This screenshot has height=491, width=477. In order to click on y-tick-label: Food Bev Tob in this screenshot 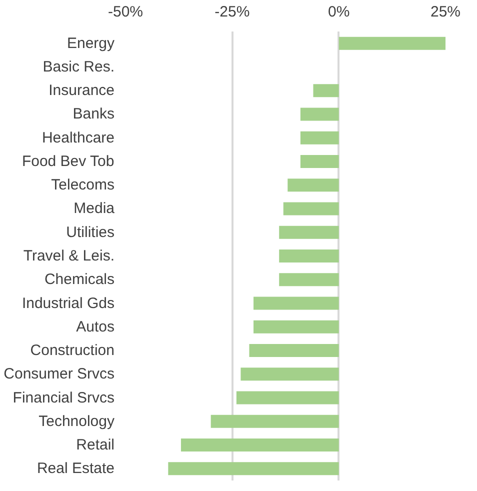, I will do `click(68, 161)`.